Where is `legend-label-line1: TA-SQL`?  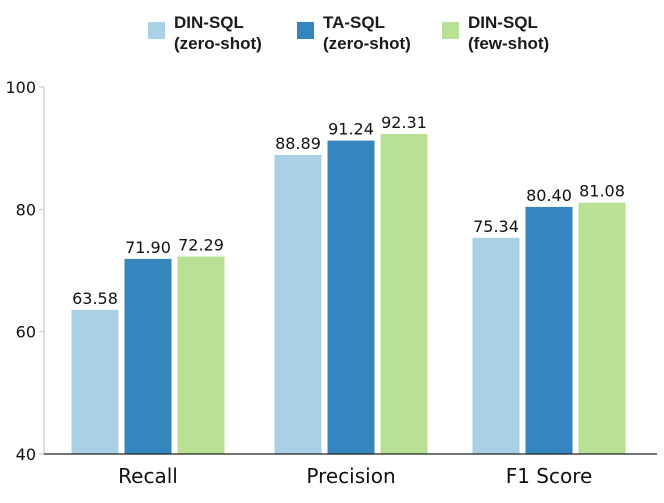 legend-label-line1: TA-SQL is located at coordinates (354, 22).